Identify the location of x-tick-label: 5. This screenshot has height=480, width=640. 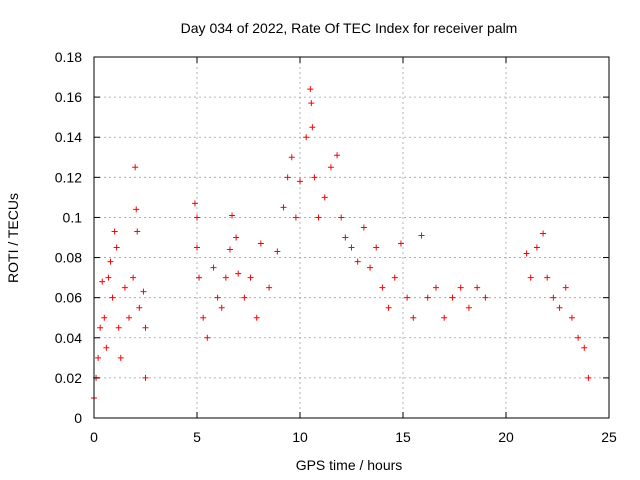
(197, 437).